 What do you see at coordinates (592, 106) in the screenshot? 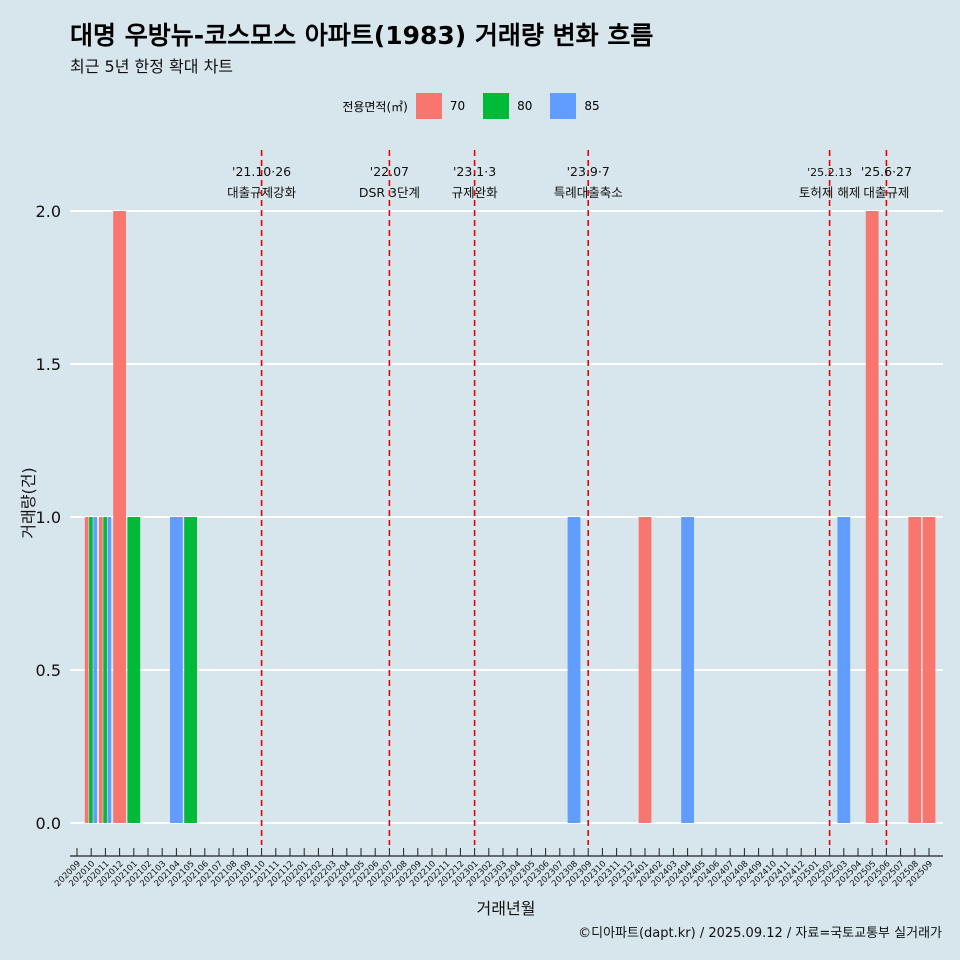
I see `legend-label-85: 85` at bounding box center [592, 106].